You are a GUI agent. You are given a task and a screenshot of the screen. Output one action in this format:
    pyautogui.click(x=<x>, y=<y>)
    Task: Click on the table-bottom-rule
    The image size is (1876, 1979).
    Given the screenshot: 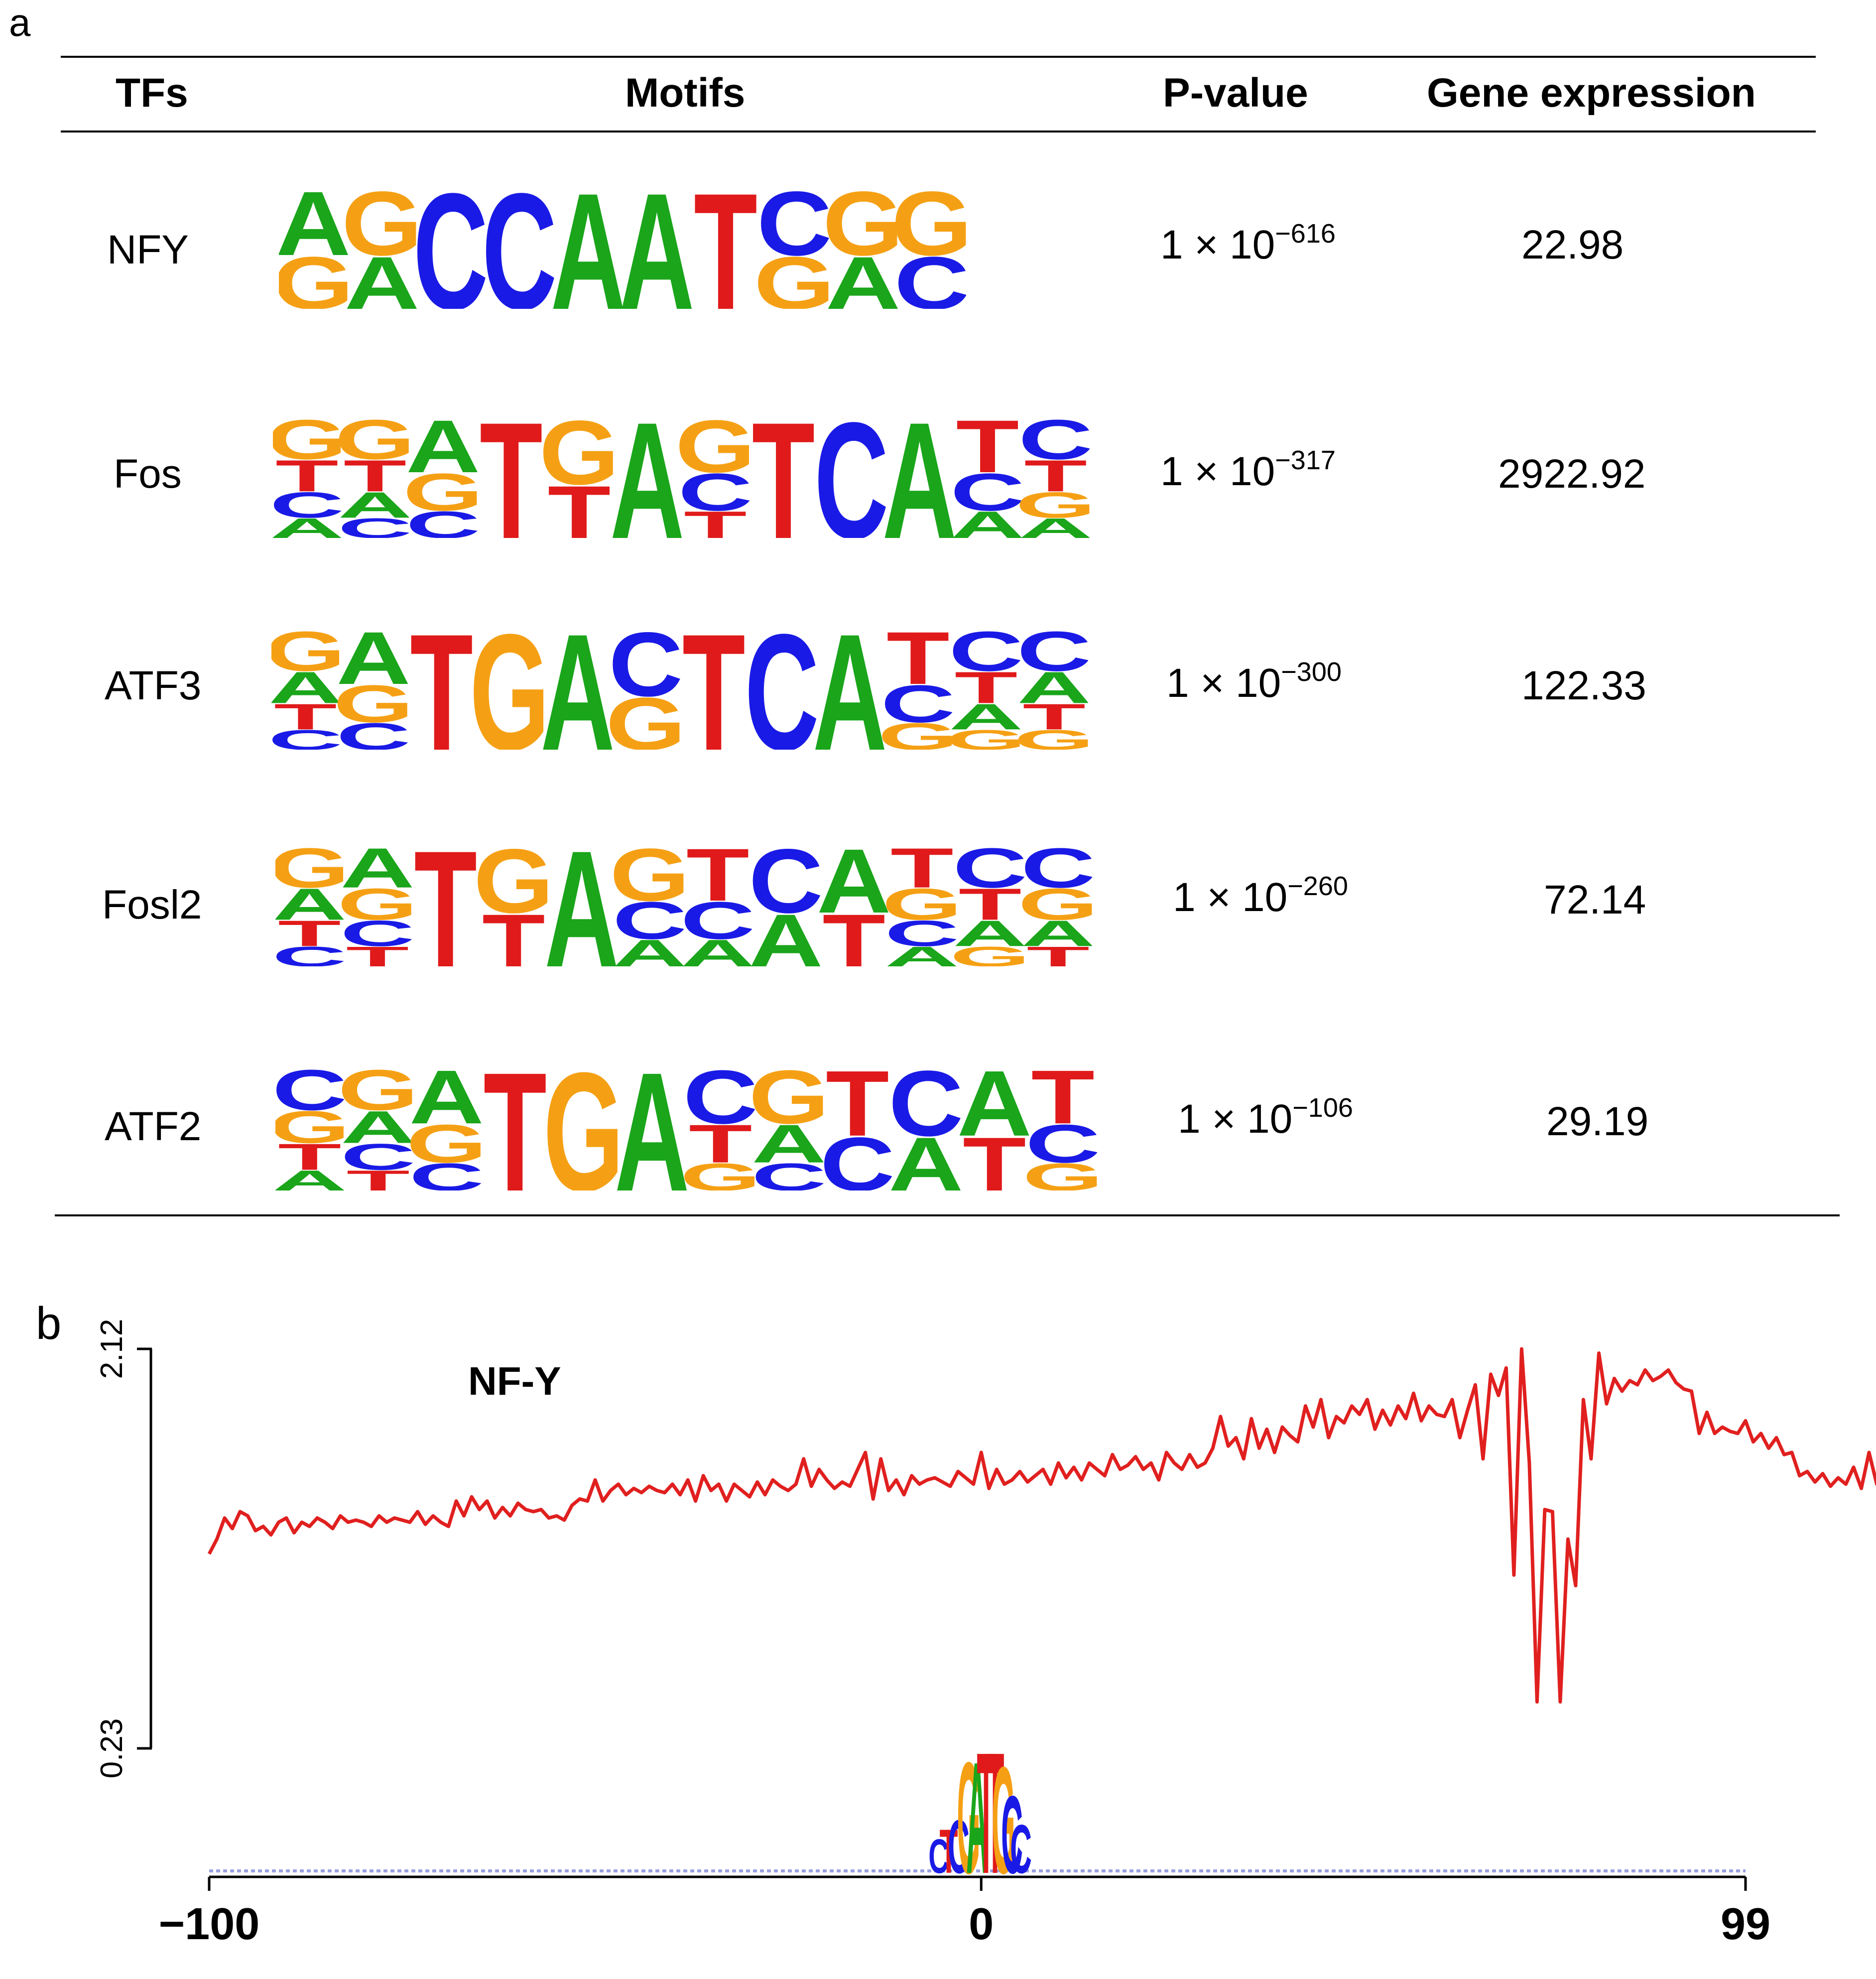 What is the action you would take?
    pyautogui.click(x=947, y=1215)
    